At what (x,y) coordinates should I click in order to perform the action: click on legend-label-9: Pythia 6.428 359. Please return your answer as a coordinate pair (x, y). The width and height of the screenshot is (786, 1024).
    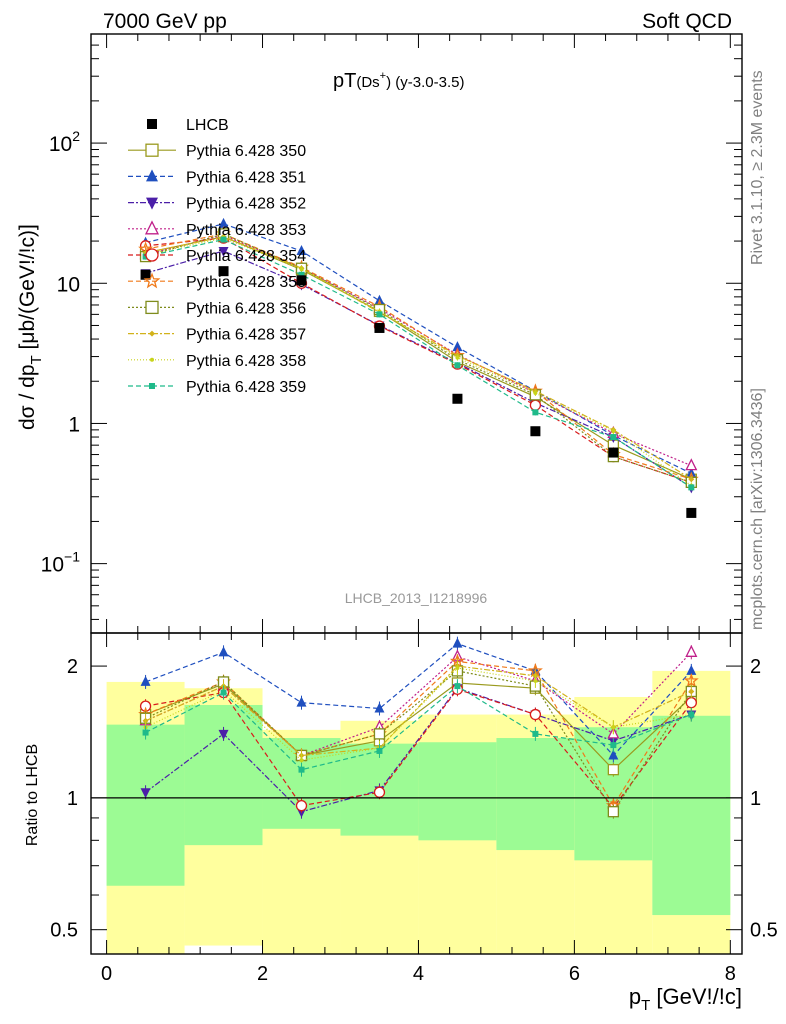
    Looking at the image, I should click on (246, 387).